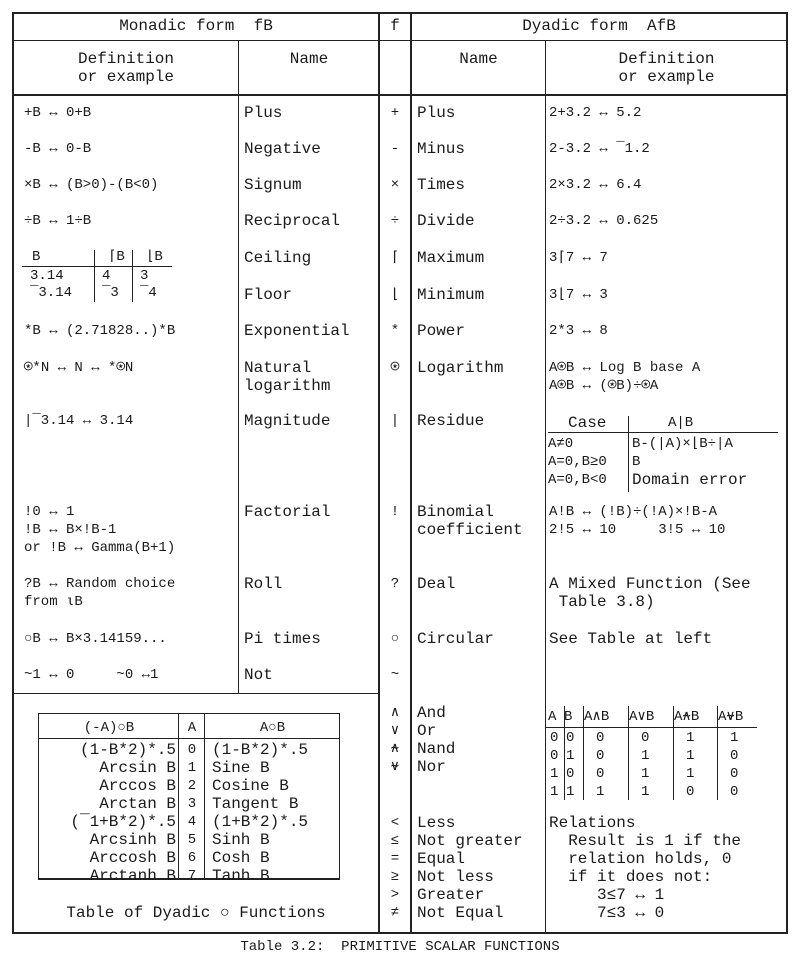  Describe the element at coordinates (137, 786) in the screenshot. I see `circular-inverse: Arccos B` at that location.